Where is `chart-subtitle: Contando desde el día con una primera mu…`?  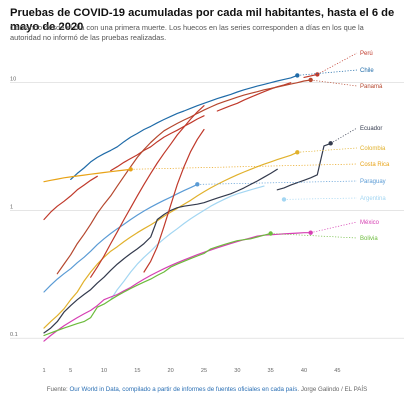 chart-subtitle: Contando desde el día con una primera mu… is located at coordinates (187, 32).